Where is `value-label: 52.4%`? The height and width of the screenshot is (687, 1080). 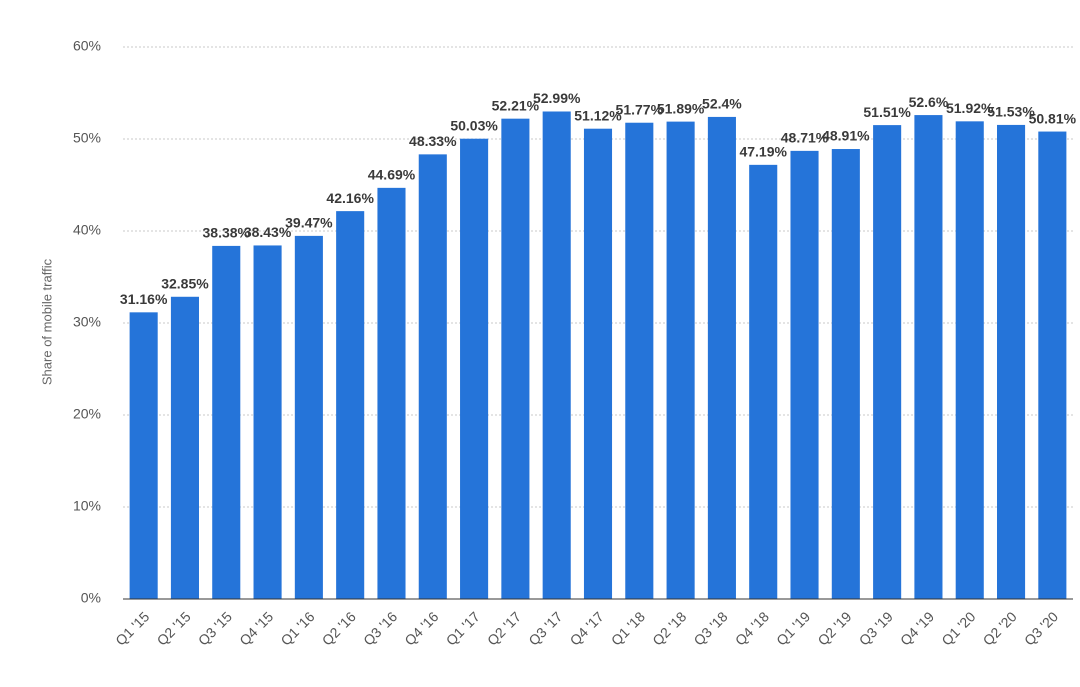
value-label: 52.4% is located at coordinates (722, 104).